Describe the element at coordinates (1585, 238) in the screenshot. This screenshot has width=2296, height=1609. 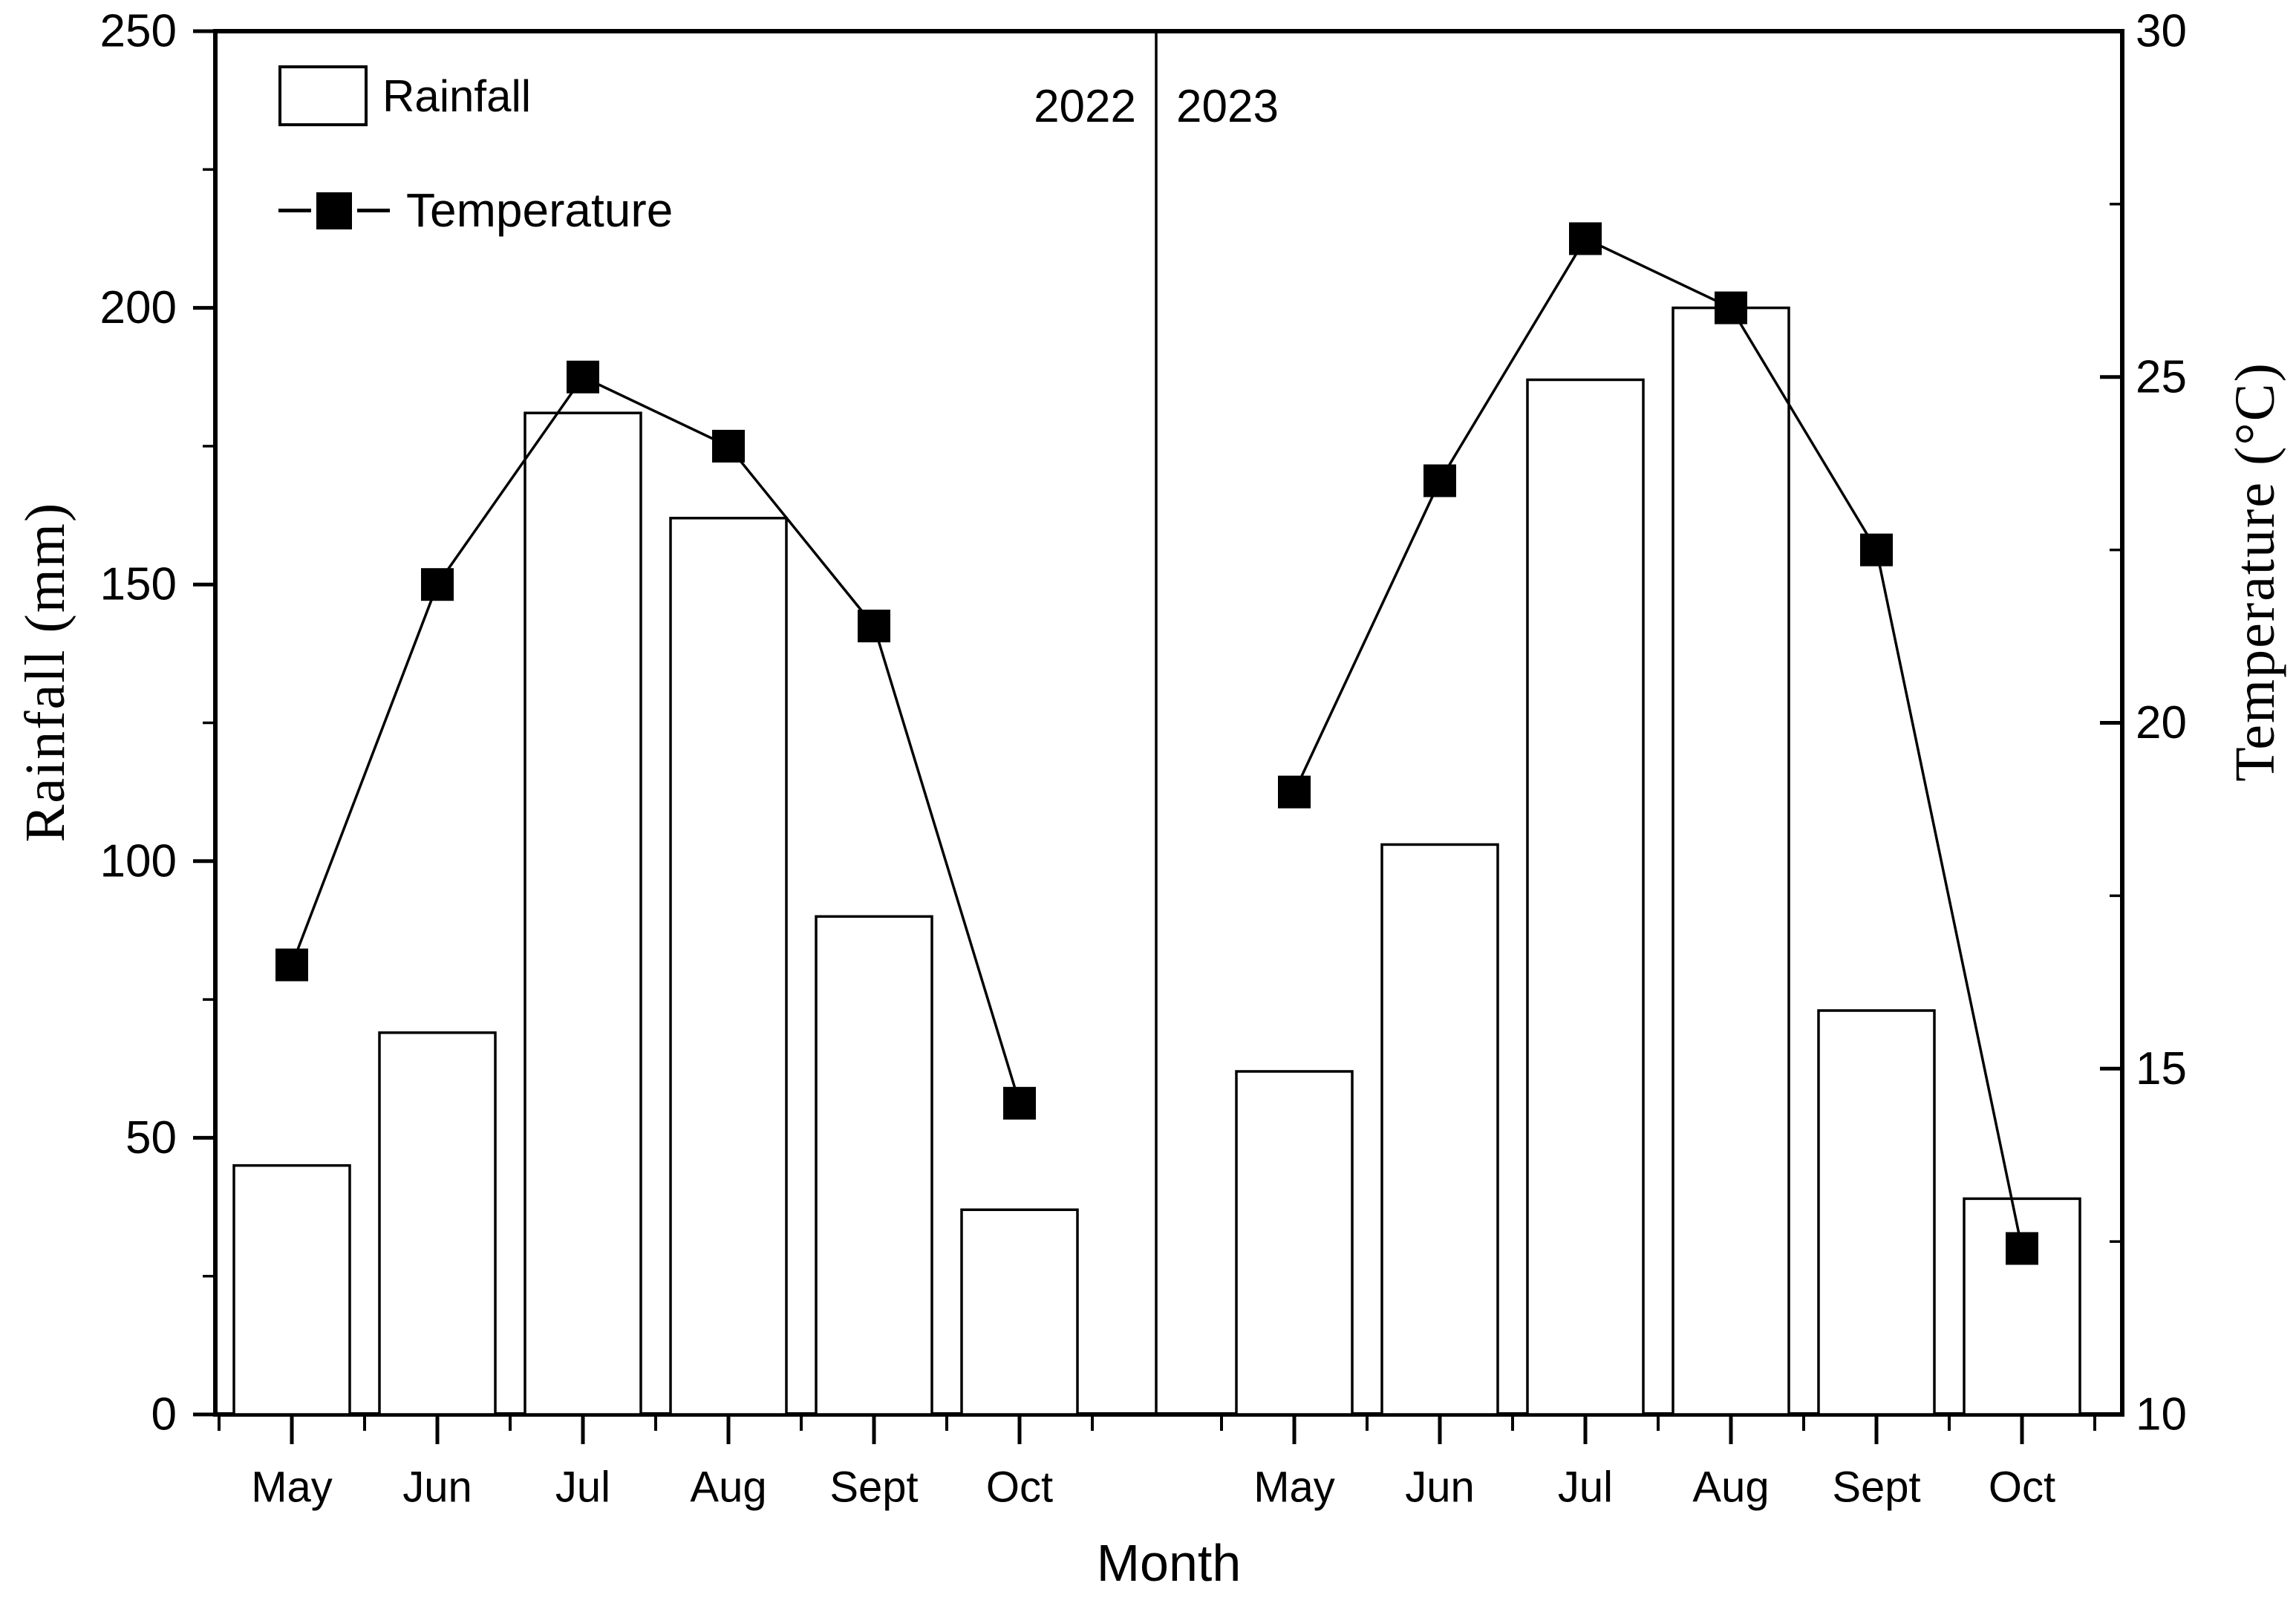
I see `temperature-marker-2023-jul` at that location.